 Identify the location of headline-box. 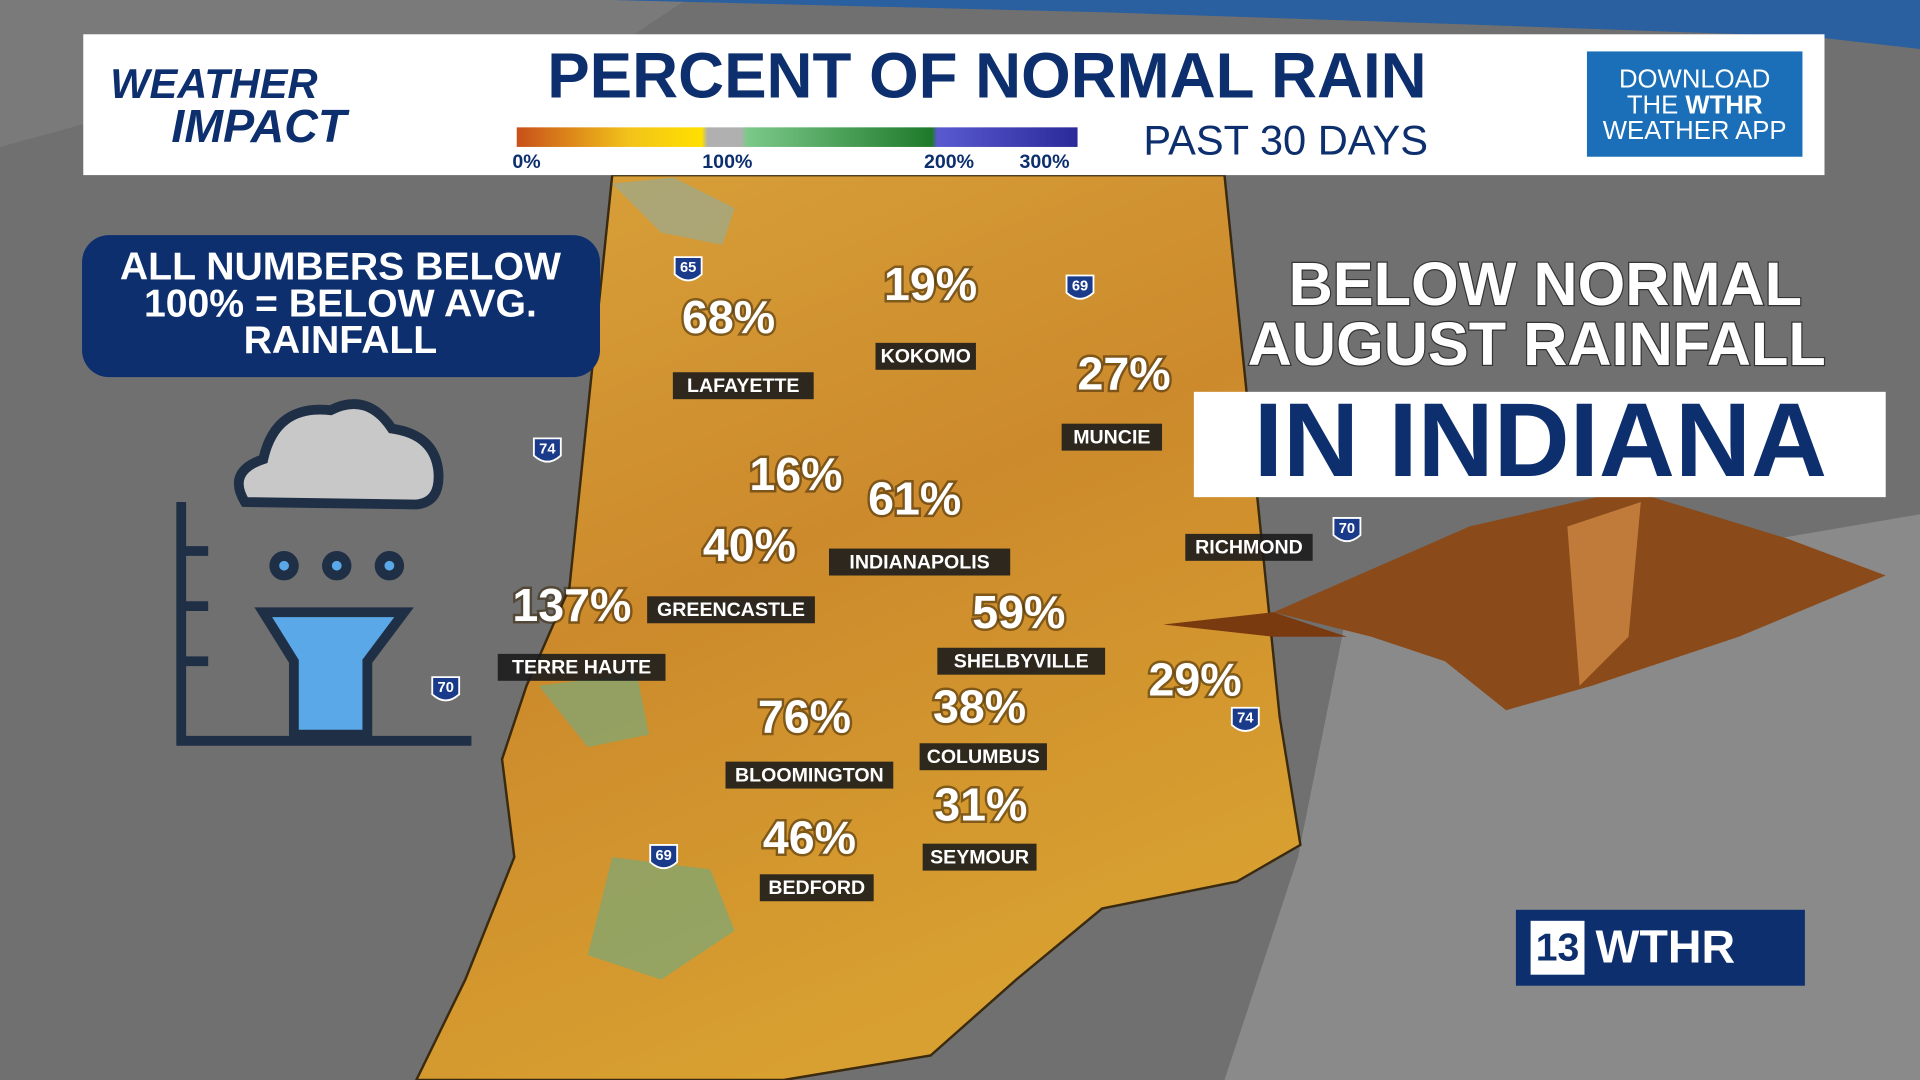
(1539, 444).